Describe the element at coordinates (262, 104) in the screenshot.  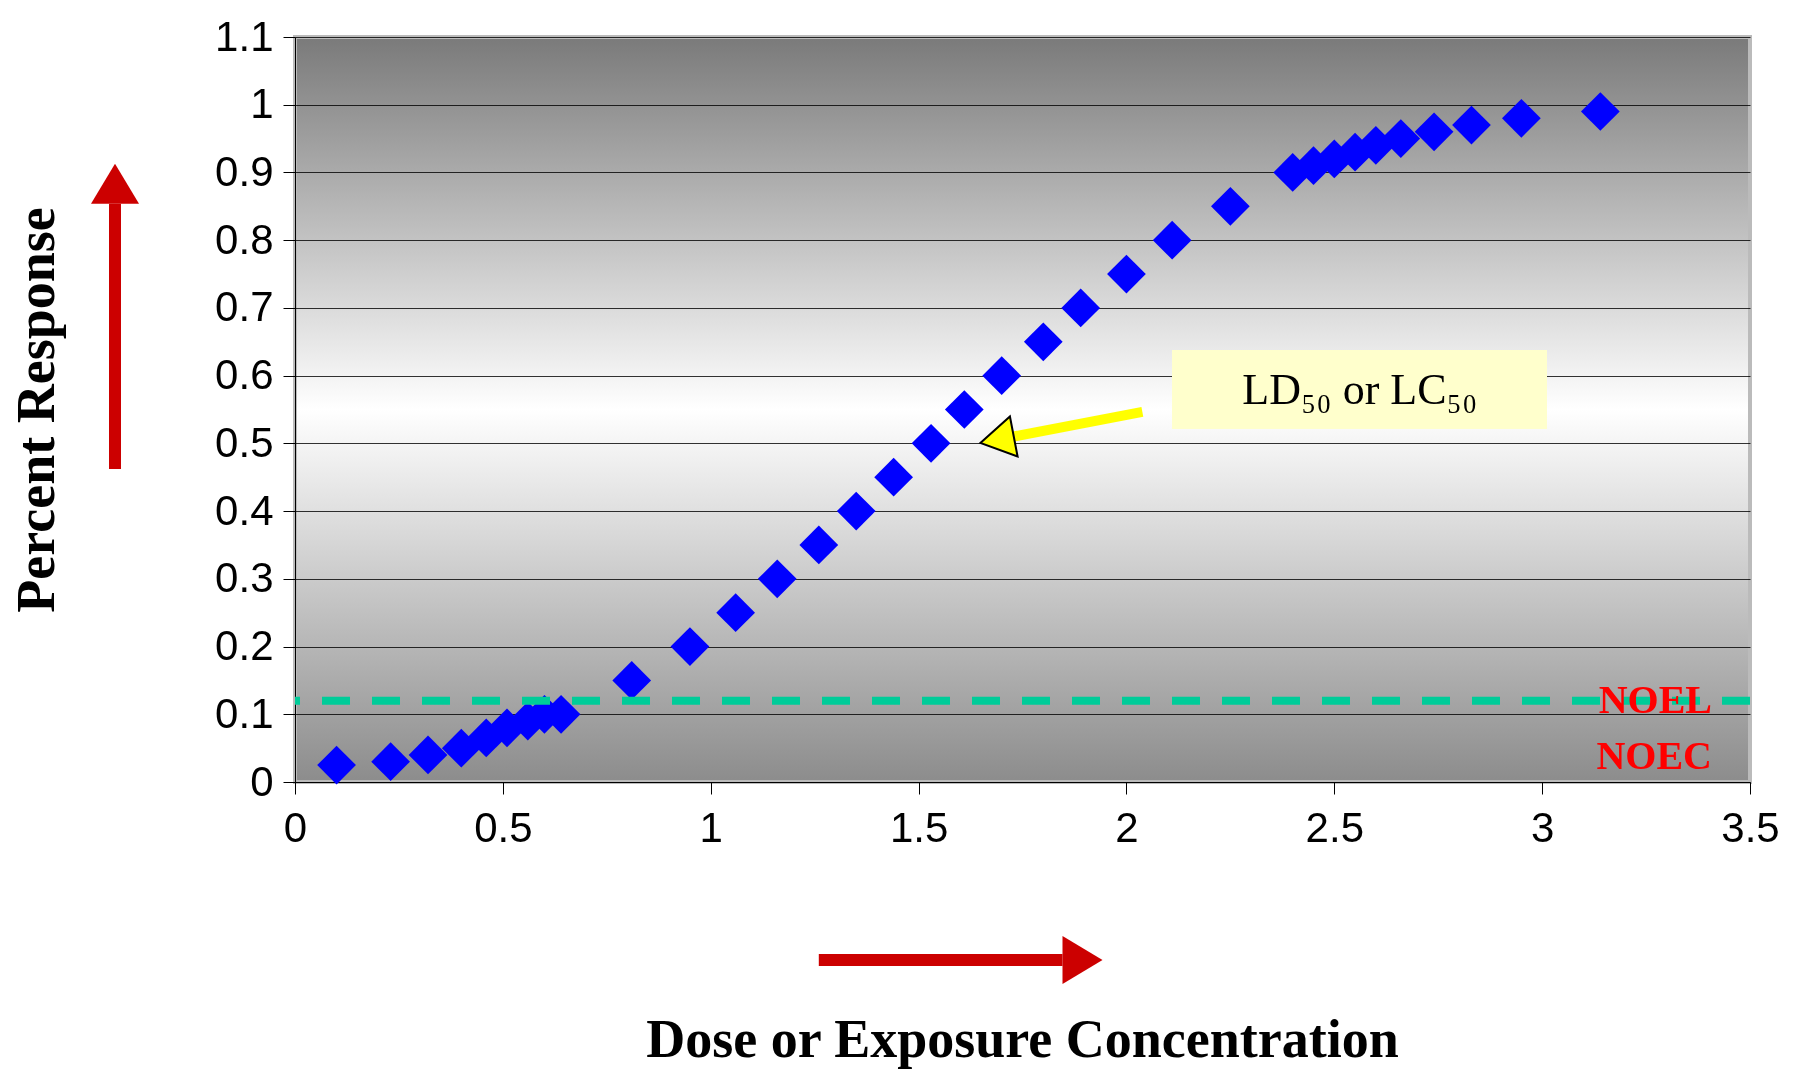
I see `y-tick-label: 1` at that location.